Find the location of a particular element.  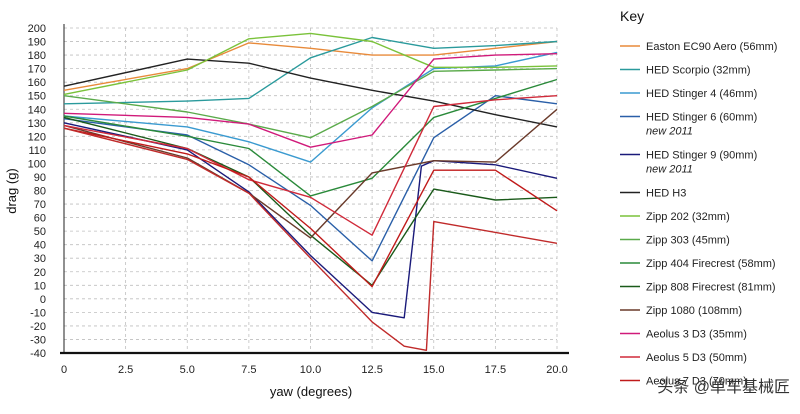

x-tick-label: 2.5 is located at coordinates (125, 370).